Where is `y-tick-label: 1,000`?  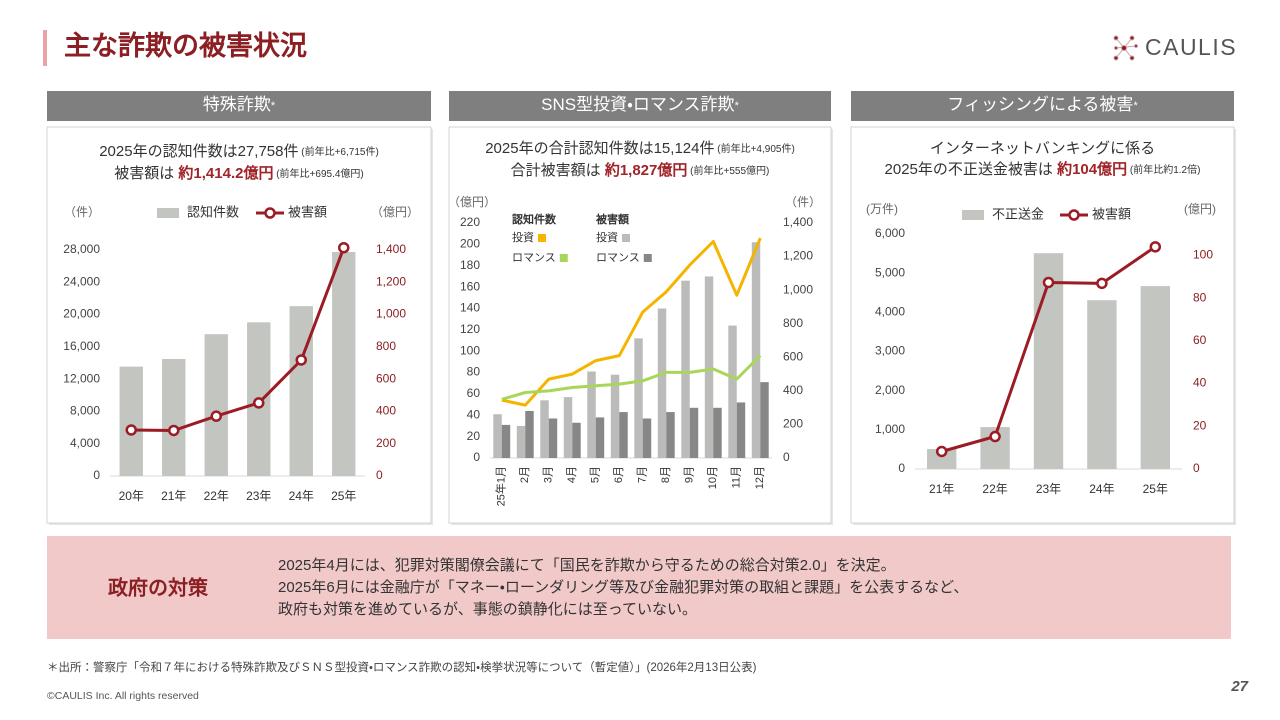
y-tick-label: 1,000 is located at coordinates (890, 429).